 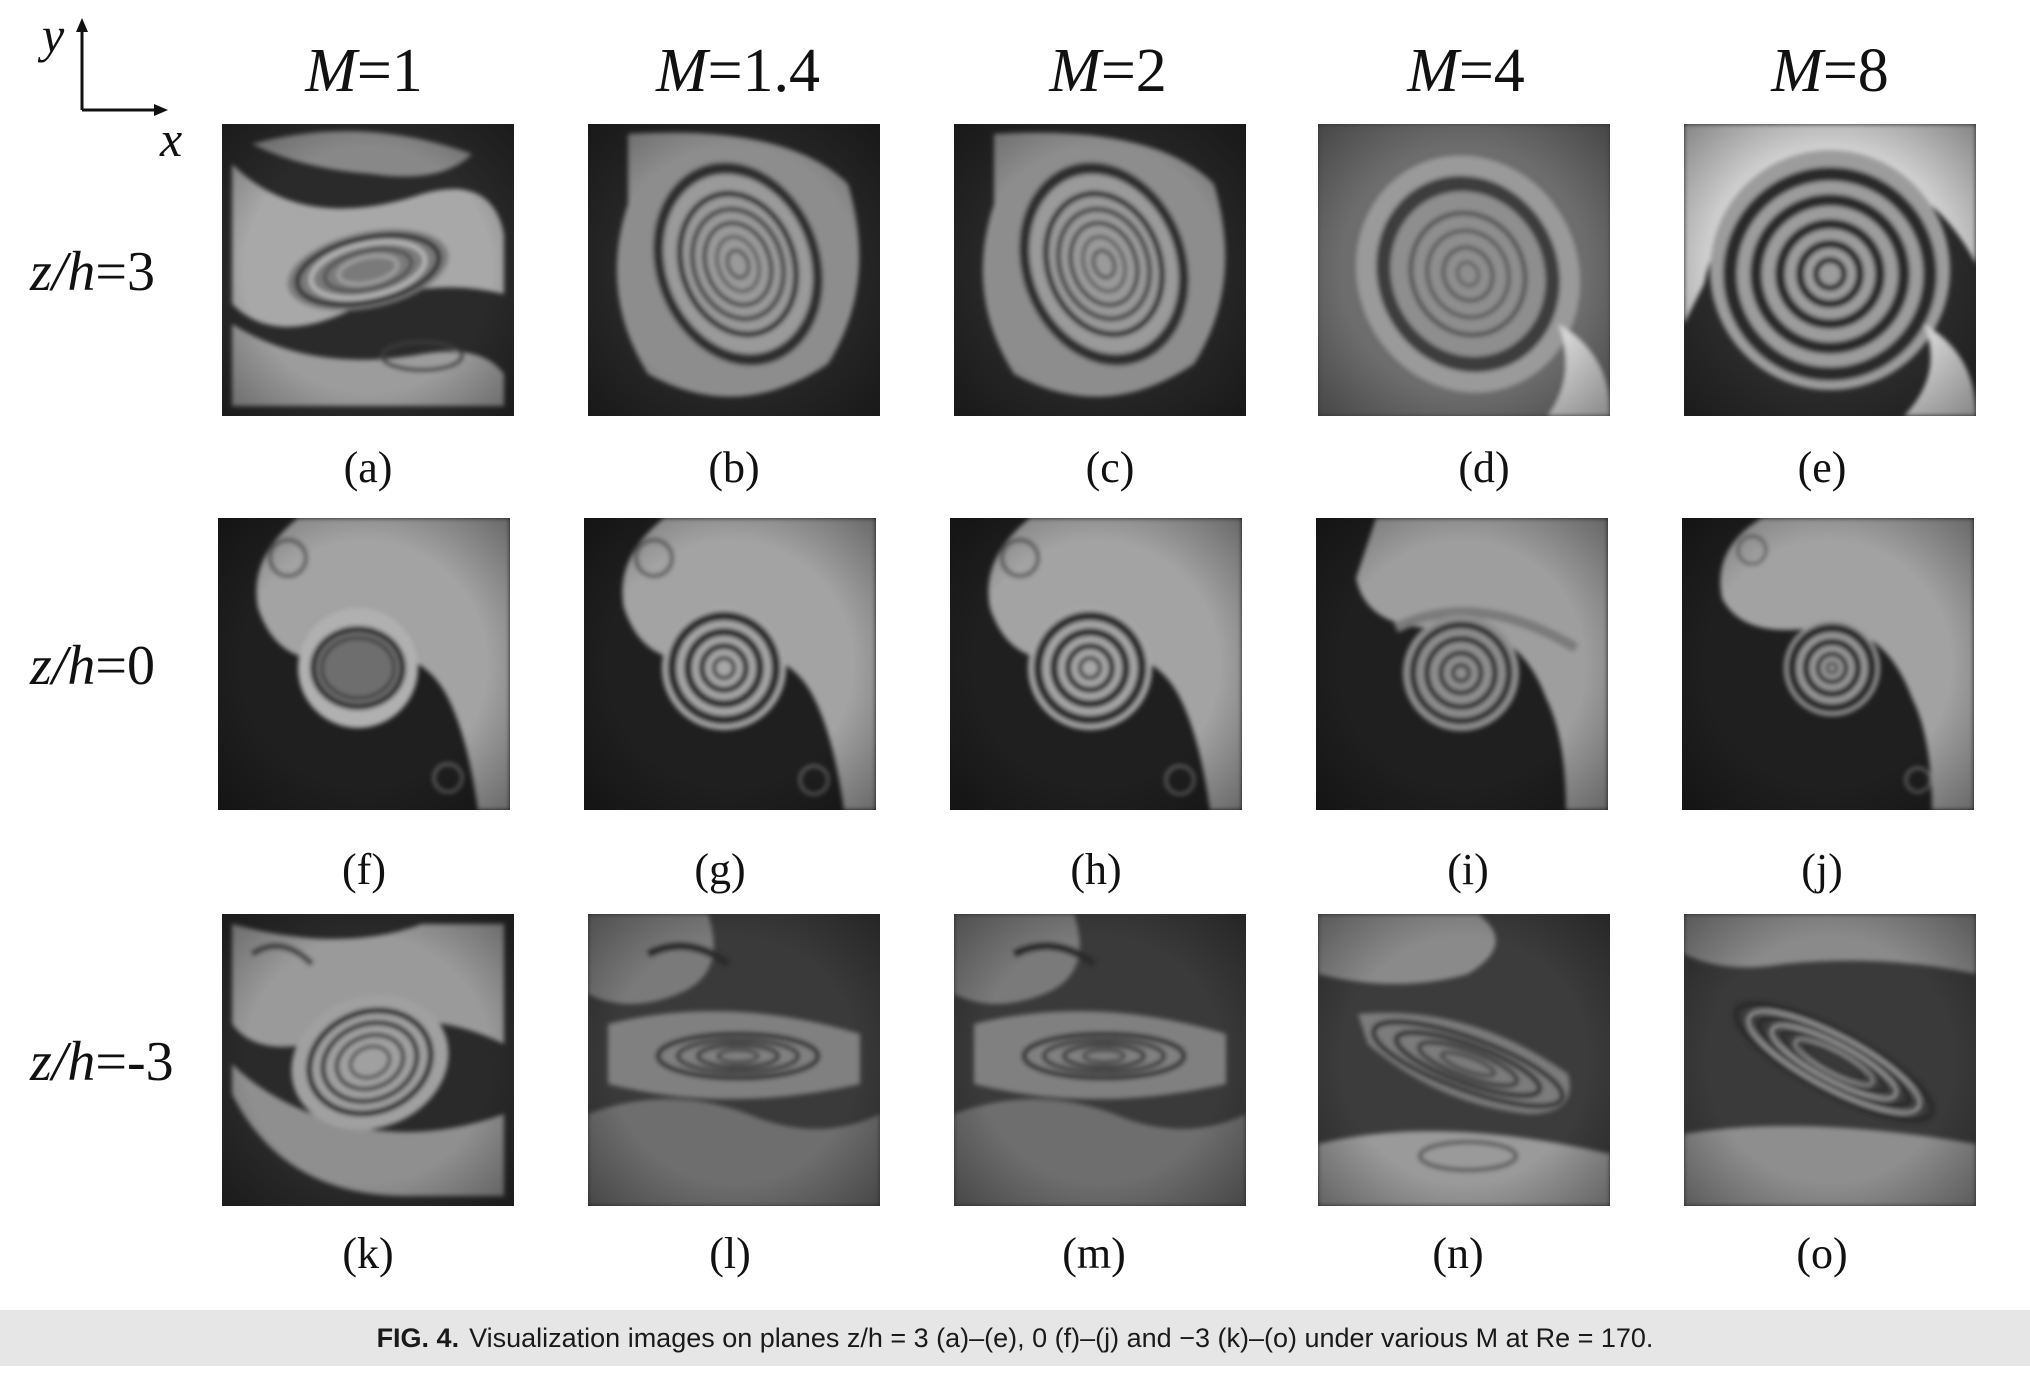 I want to click on panel-h-image, so click(x=1096, y=664).